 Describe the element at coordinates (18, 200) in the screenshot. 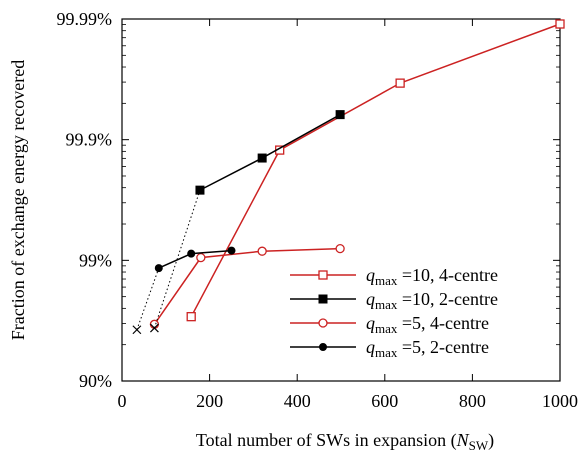

I see `y-axis-title: Fraction of exchange energy recovered` at that location.